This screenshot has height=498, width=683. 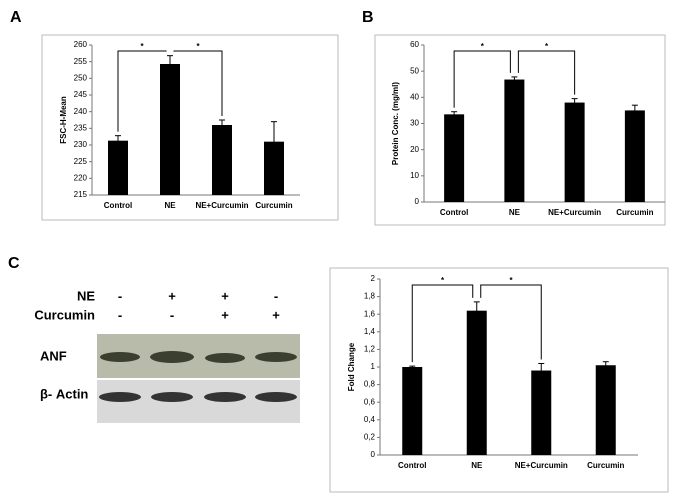 What do you see at coordinates (86, 295) in the screenshot?
I see `condition-label: NE` at bounding box center [86, 295].